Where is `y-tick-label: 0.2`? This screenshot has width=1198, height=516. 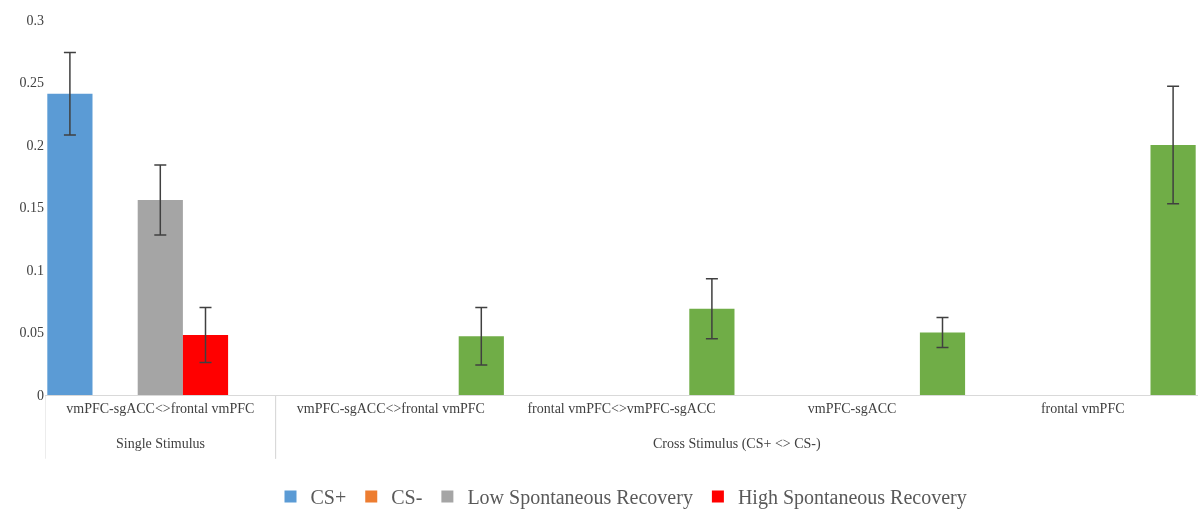 y-tick-label: 0.2 is located at coordinates (35, 145).